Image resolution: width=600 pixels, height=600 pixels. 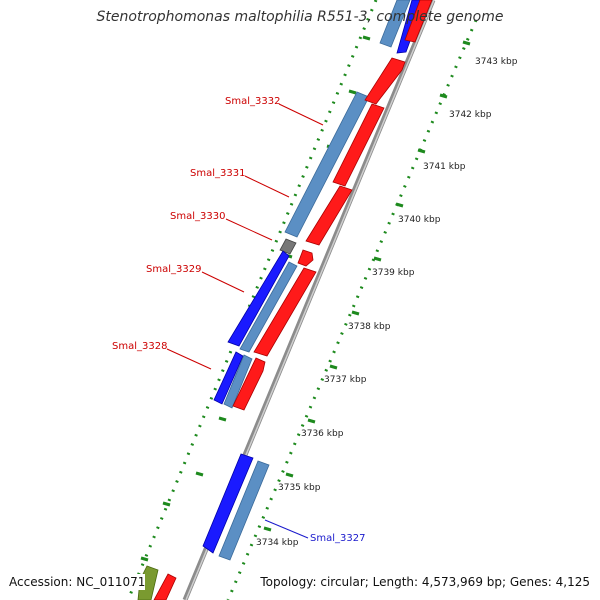 I want to click on scale-label: 3735 kbp, so click(x=299, y=488).